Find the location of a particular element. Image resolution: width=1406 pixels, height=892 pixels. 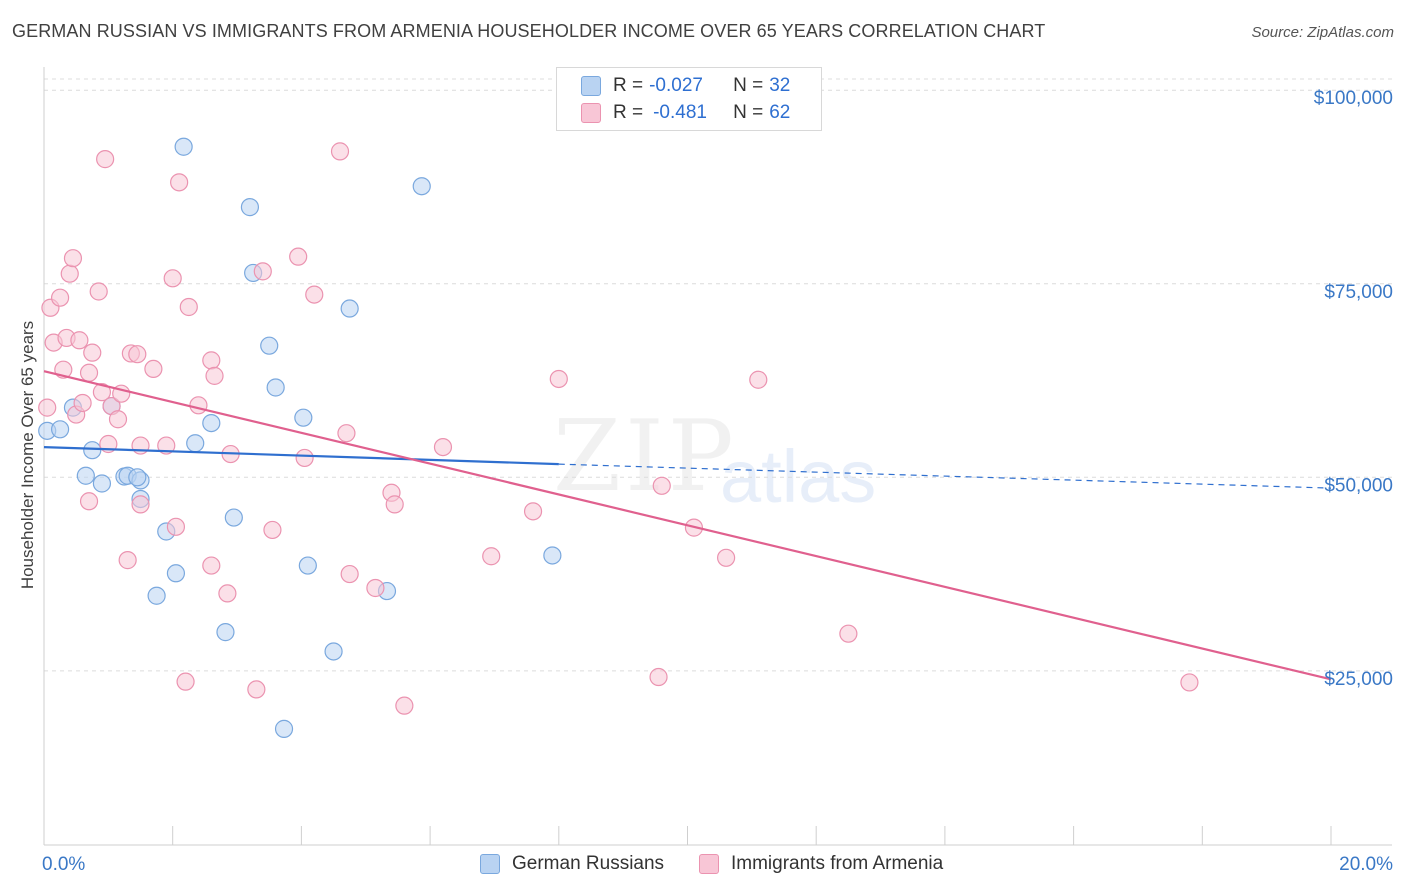

legend-item-immigrants-from-armenia: Immigrants from Armenia is located at coordinates (821, 864).